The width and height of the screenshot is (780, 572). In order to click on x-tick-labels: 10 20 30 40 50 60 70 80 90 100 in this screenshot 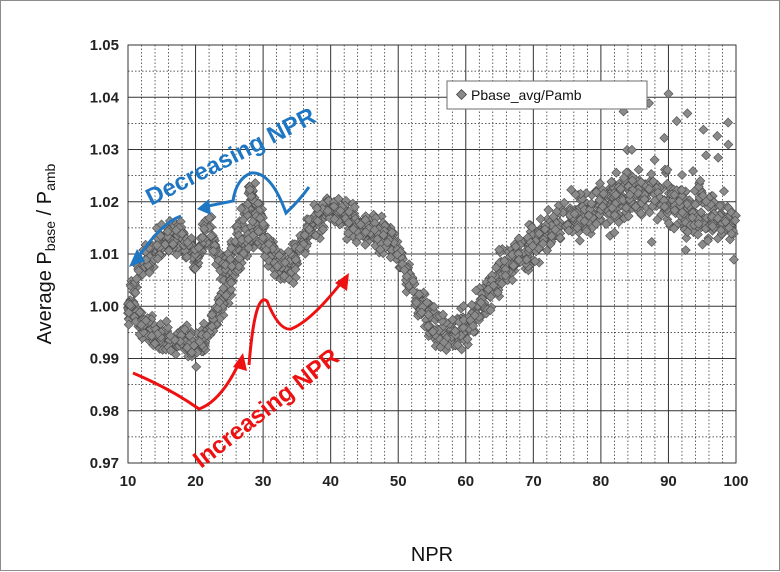, I will do `click(434, 481)`.